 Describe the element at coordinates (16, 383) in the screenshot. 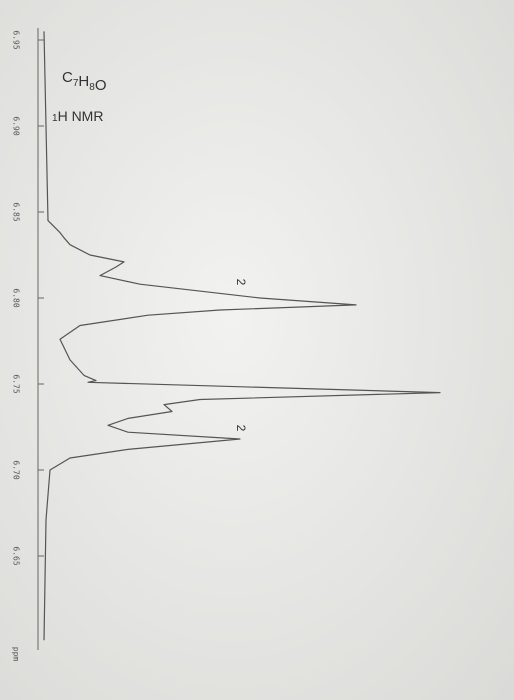

I see `x-tick-label: 6.75` at that location.